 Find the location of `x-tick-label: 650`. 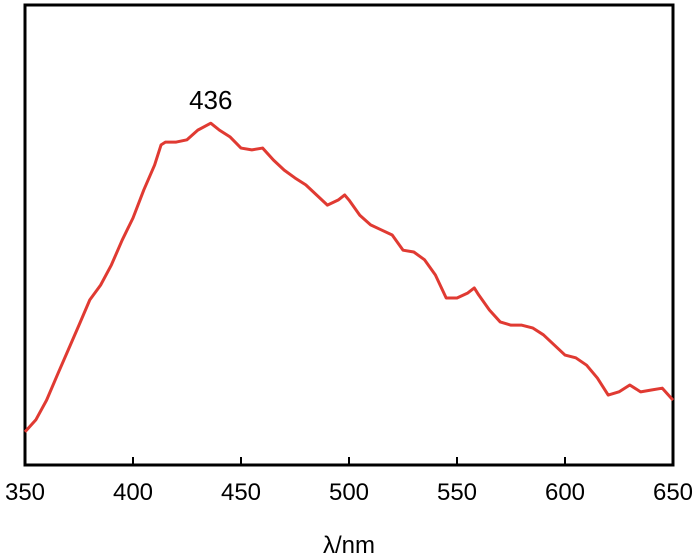

x-tick-label: 650 is located at coordinates (673, 492).